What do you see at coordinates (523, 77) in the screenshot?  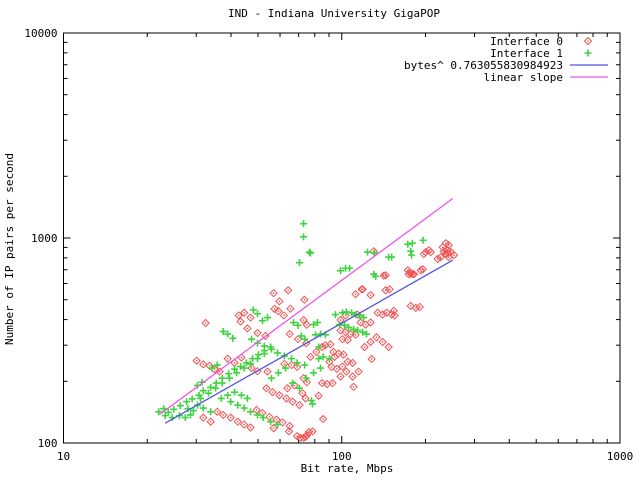 I see `legend-label: linear slope` at bounding box center [523, 77].